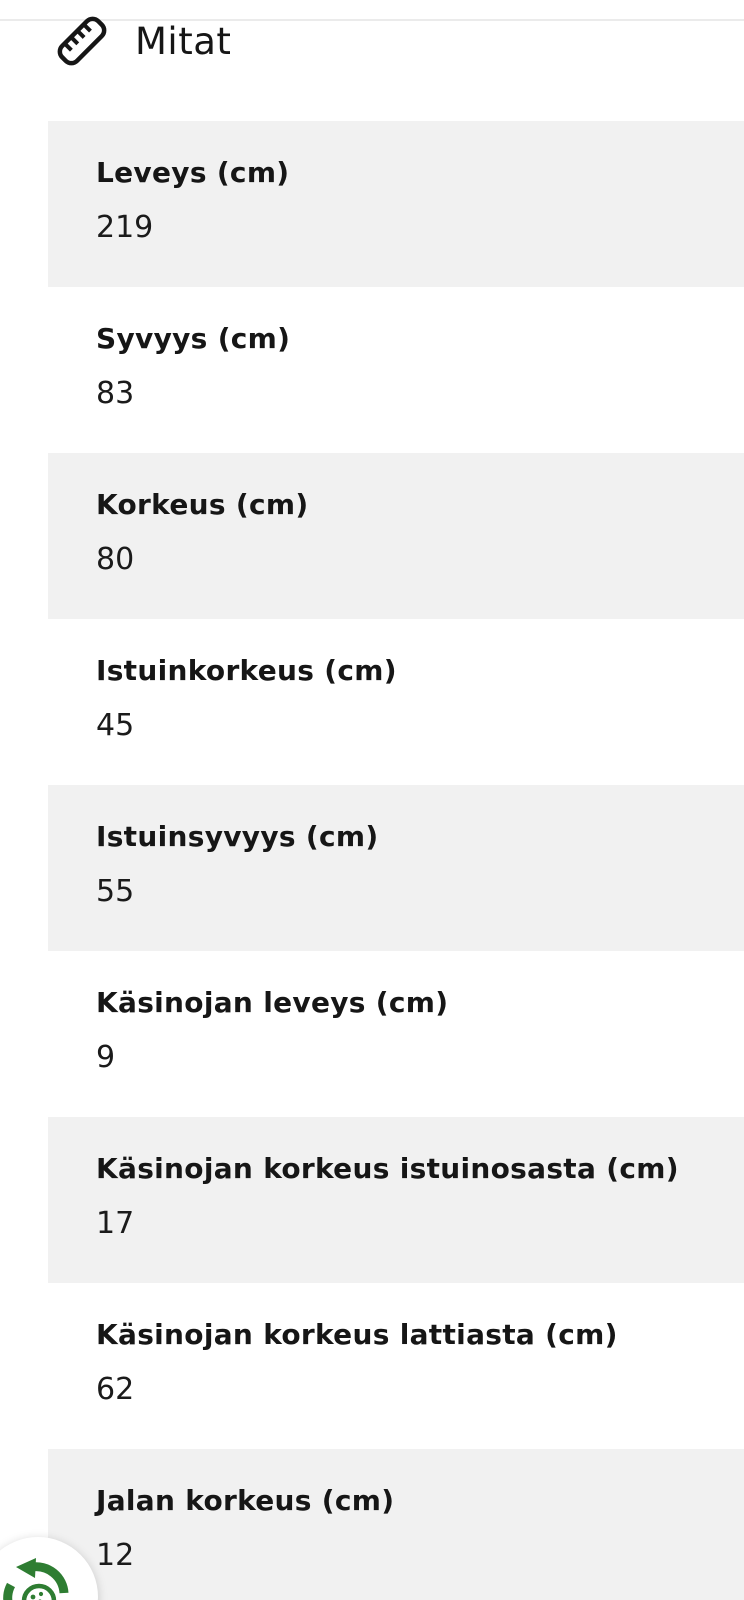 The image size is (744, 1600). Describe the element at coordinates (237, 836) in the screenshot. I see `dimension-label: Istuinsyvyys (cm)` at that location.